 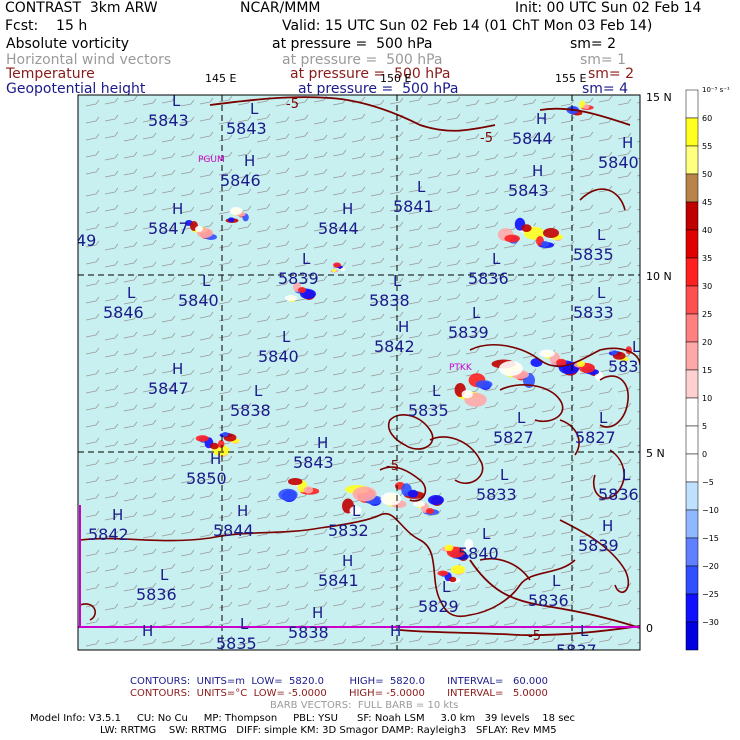 What do you see at coordinates (659, 97) in the screenshot?
I see `lat-label-15n: 15 N` at bounding box center [659, 97].